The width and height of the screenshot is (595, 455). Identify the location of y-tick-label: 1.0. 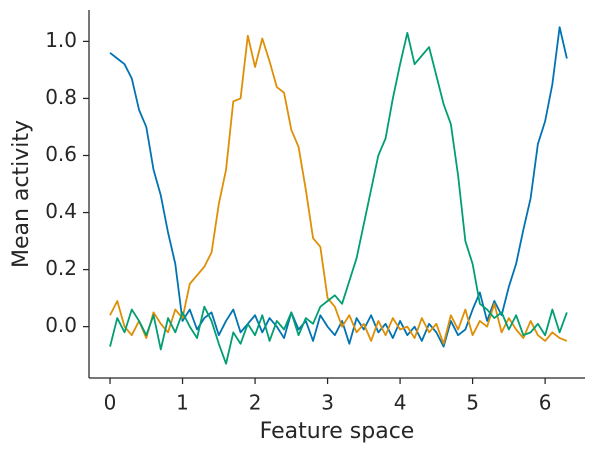
(61, 40).